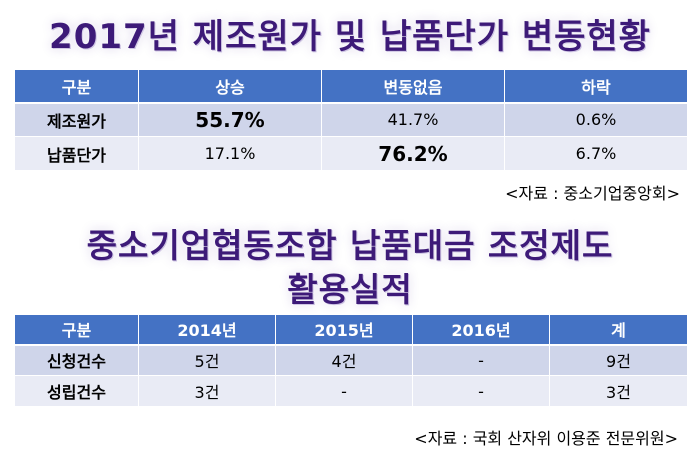 This screenshot has height=466, width=700. Describe the element at coordinates (207, 360) in the screenshot. I see `cell-value: 5건` at that location.